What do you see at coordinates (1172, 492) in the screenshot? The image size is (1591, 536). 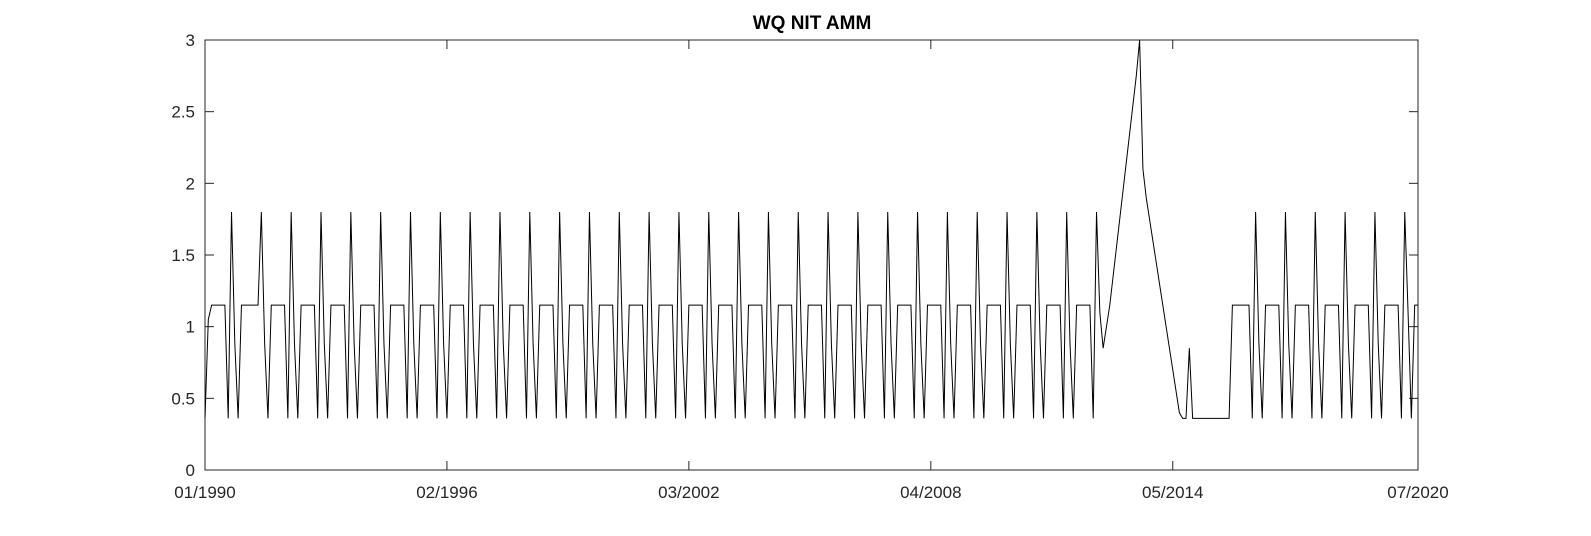 I see `x-tick-label: 05/2014` at bounding box center [1172, 492].